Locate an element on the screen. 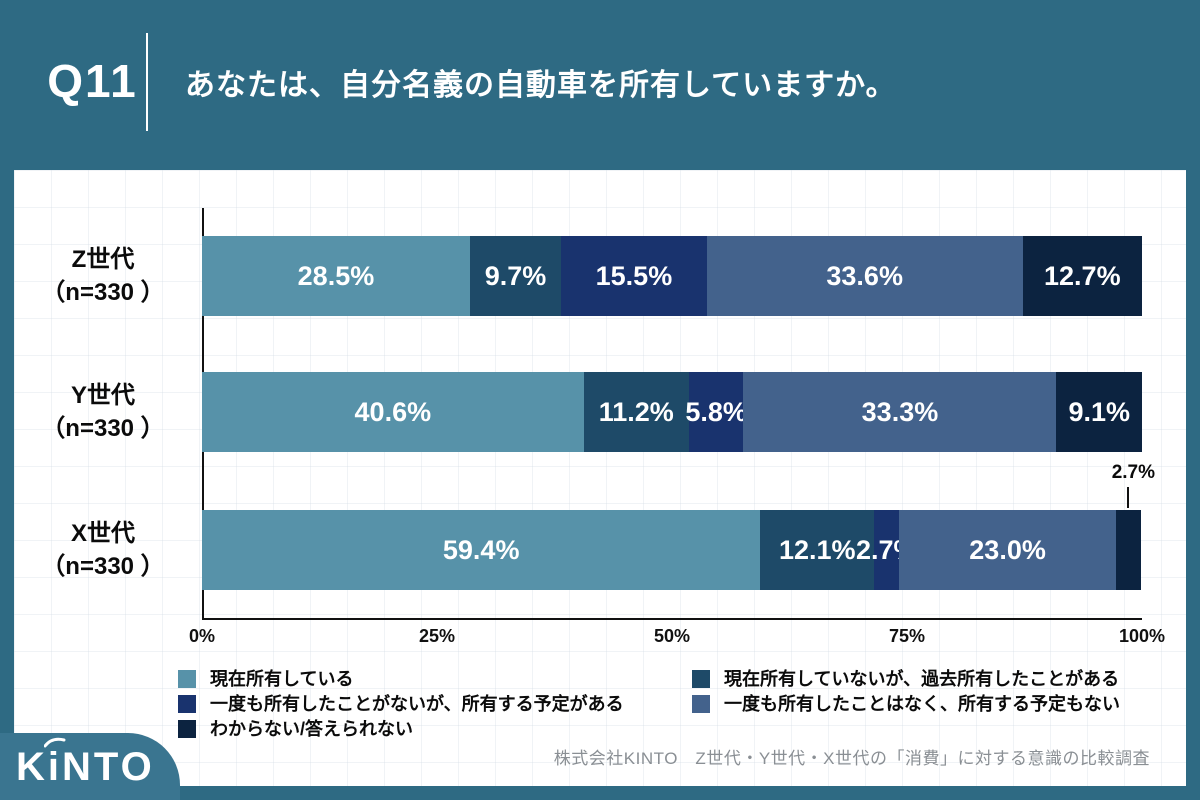 The height and width of the screenshot is (800, 1200). question-number: Q11 is located at coordinates (92, 81).